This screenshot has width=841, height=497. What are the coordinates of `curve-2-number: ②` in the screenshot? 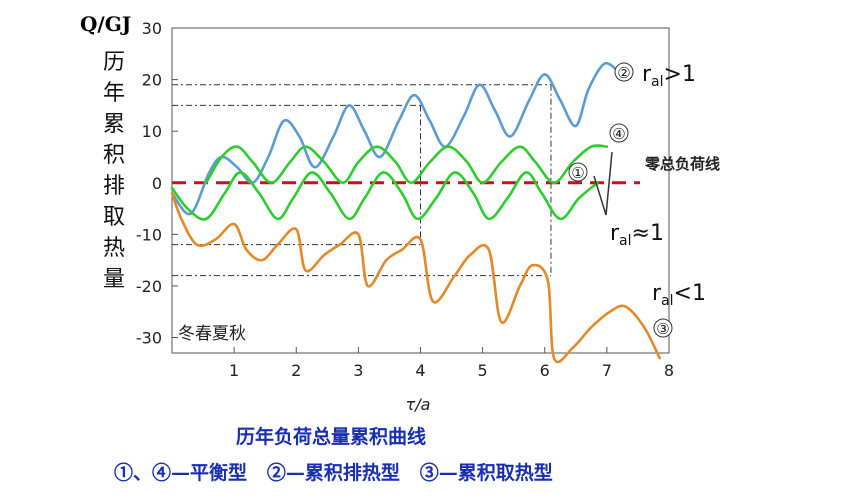 It's located at (623, 73).